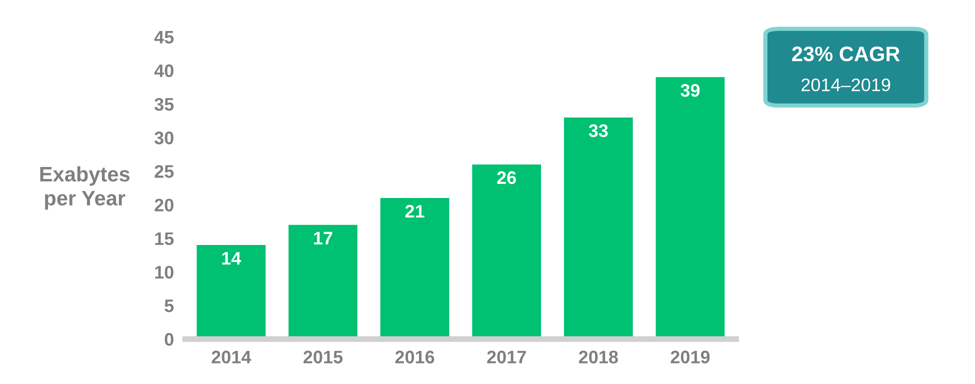  What do you see at coordinates (506, 177) in the screenshot?
I see `data-label: 26` at bounding box center [506, 177].